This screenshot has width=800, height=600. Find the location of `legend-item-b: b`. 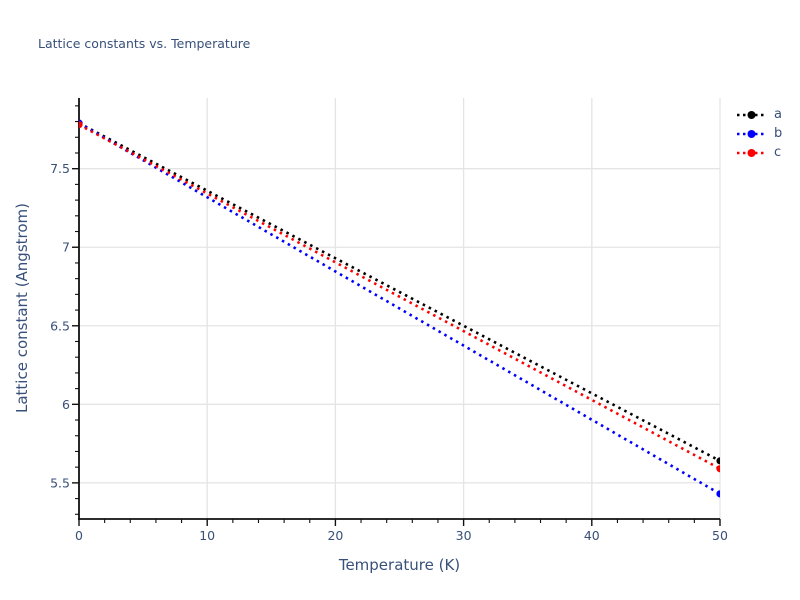

legend-item-b: b is located at coordinates (759, 133).